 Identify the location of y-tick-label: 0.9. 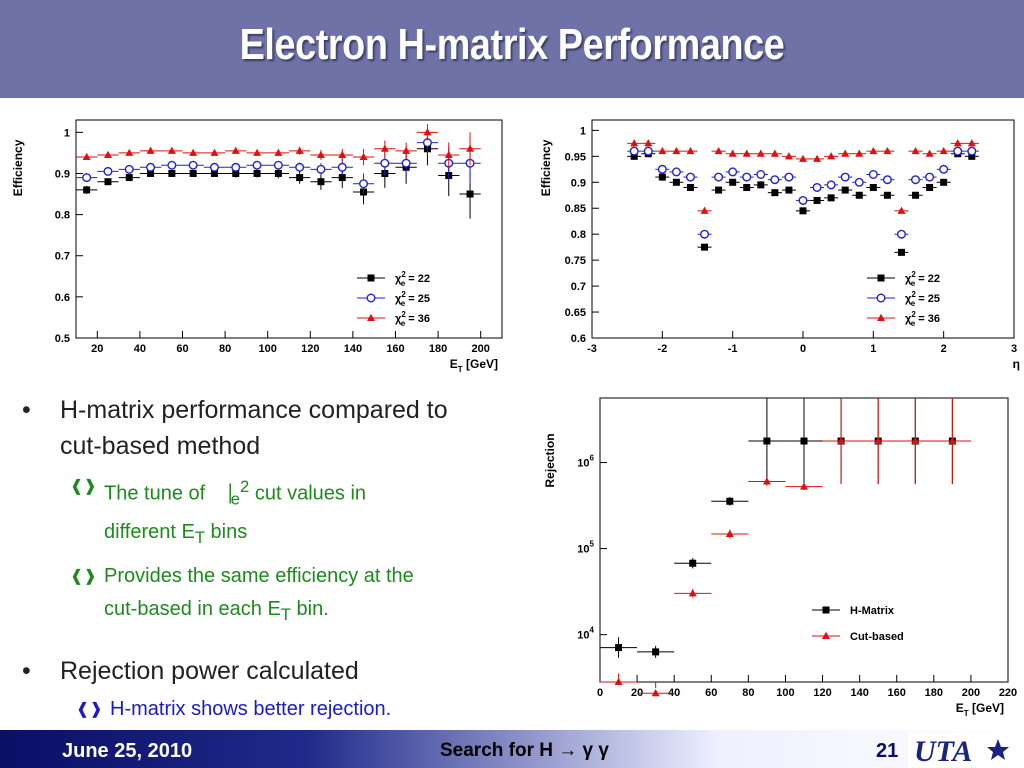
(578, 183).